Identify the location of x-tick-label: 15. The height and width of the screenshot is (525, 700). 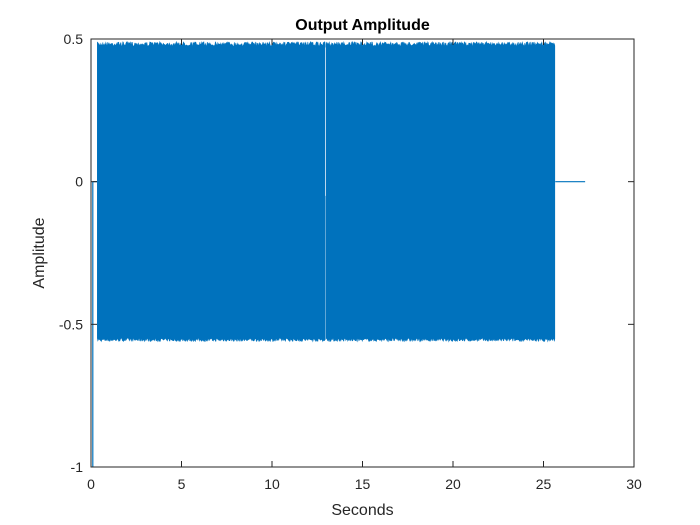
(363, 484).